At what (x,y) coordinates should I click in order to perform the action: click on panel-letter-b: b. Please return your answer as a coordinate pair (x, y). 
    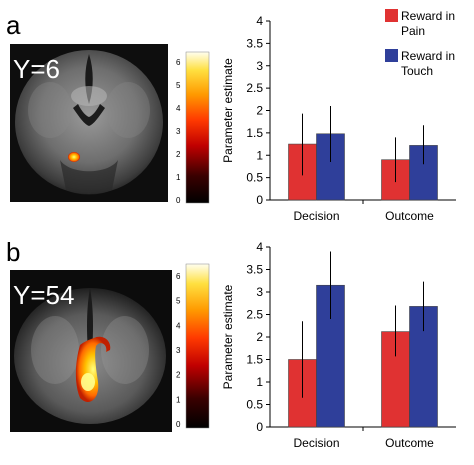
    Looking at the image, I should click on (13, 252).